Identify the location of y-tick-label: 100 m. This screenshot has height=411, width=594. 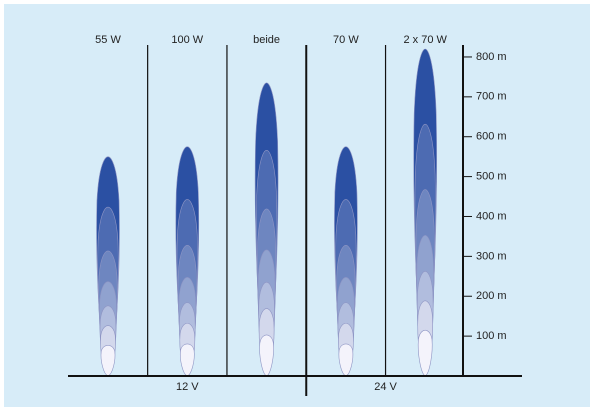
(491, 336).